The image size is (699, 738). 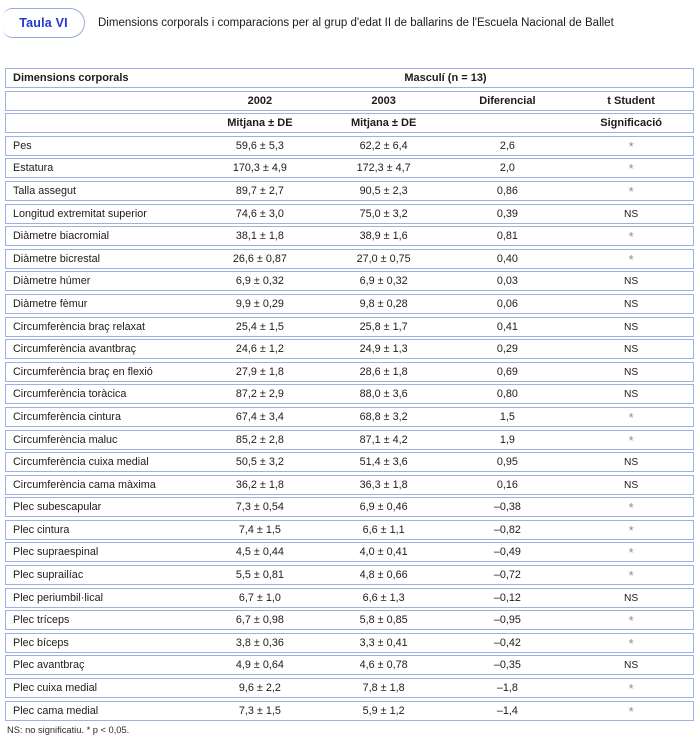 What do you see at coordinates (507, 665) in the screenshot?
I see `value-diferencial: –0,35` at bounding box center [507, 665].